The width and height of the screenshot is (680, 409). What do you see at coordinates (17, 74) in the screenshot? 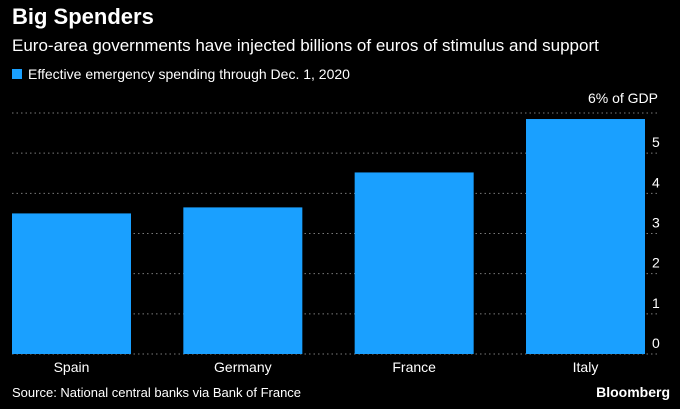
I see `legend-swatch` at bounding box center [17, 74].